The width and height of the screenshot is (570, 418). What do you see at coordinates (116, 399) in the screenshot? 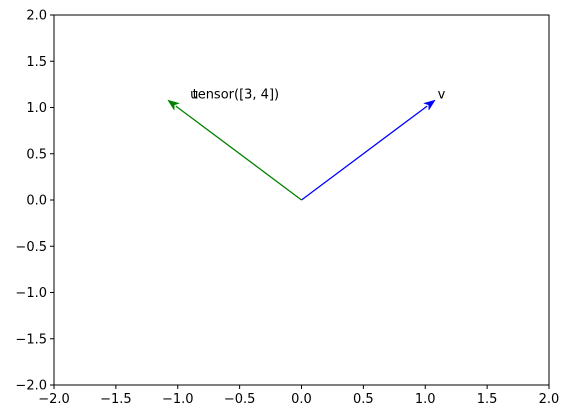
I see `x-tick-label: −1.5` at bounding box center [116, 399].